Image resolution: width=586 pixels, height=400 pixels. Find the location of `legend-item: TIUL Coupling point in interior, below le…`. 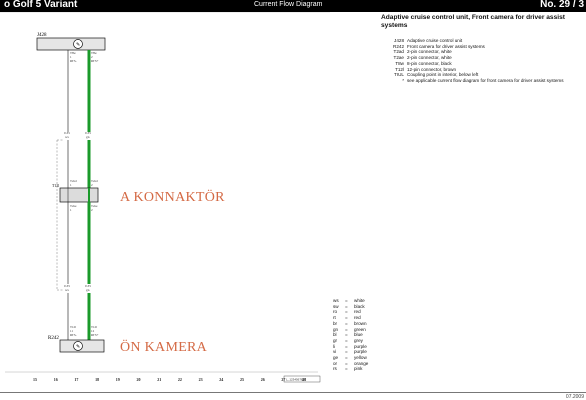

legend-item: TIUL Coupling point in interior, below le… is located at coordinates (436, 75).